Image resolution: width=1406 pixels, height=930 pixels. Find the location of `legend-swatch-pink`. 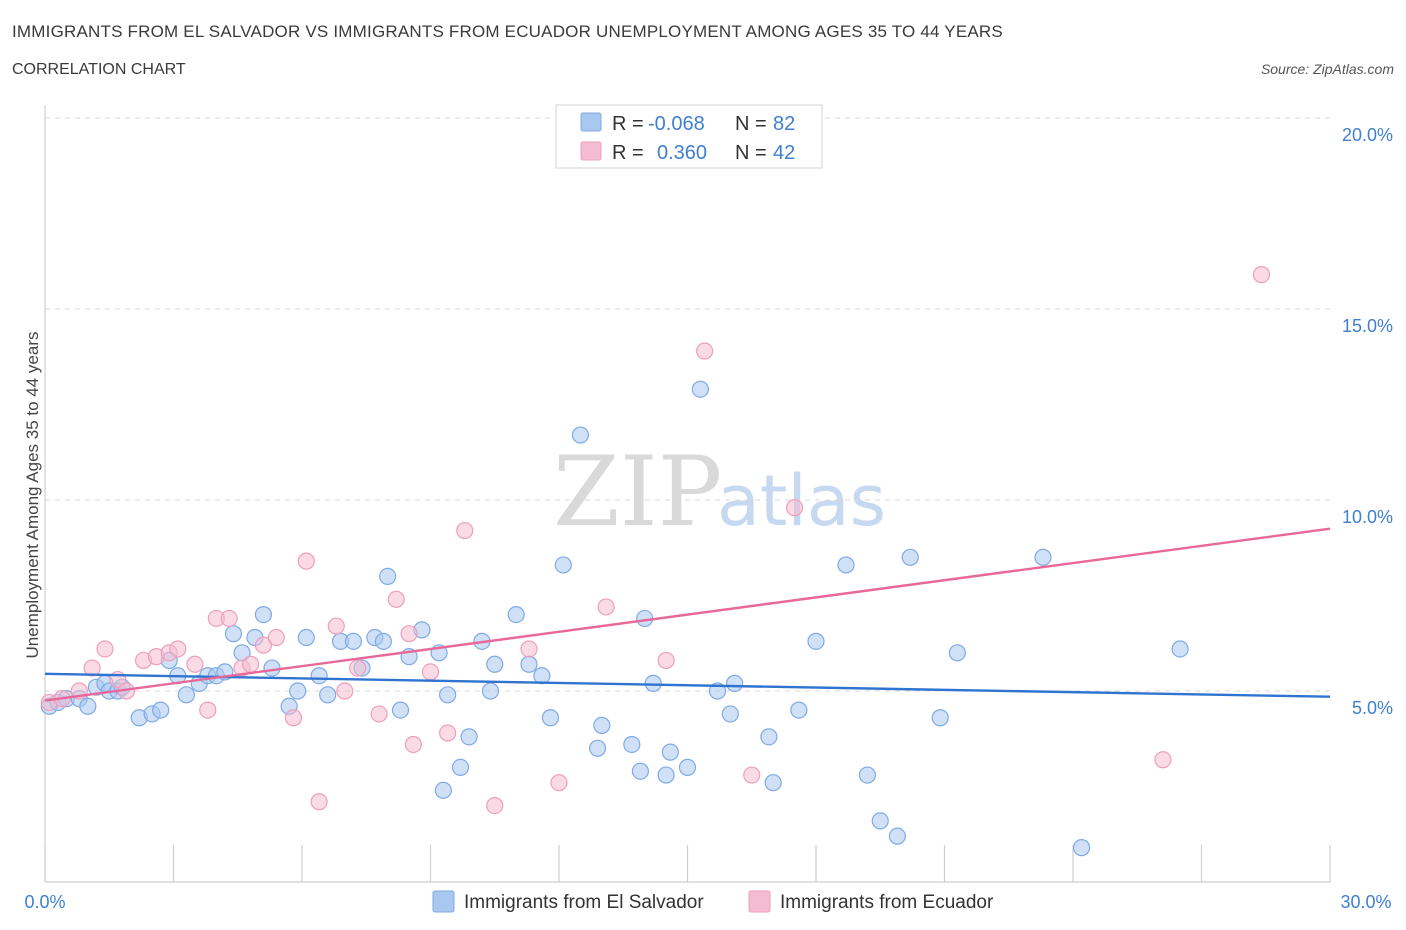

legend-swatch-pink is located at coordinates (591, 151).